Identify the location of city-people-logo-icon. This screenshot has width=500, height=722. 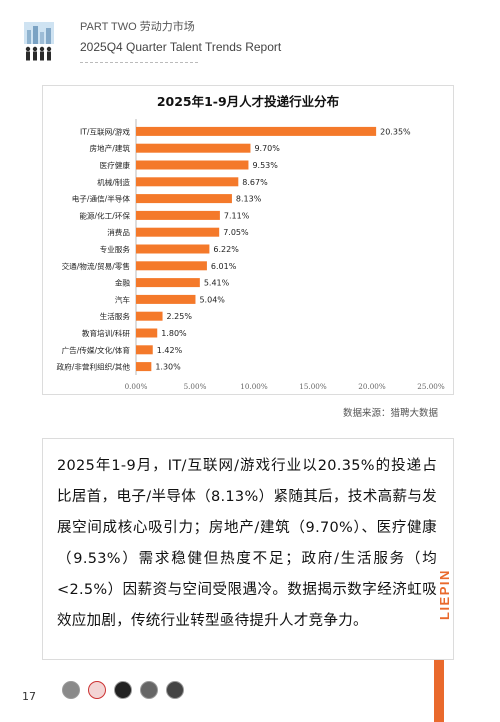
(39, 41).